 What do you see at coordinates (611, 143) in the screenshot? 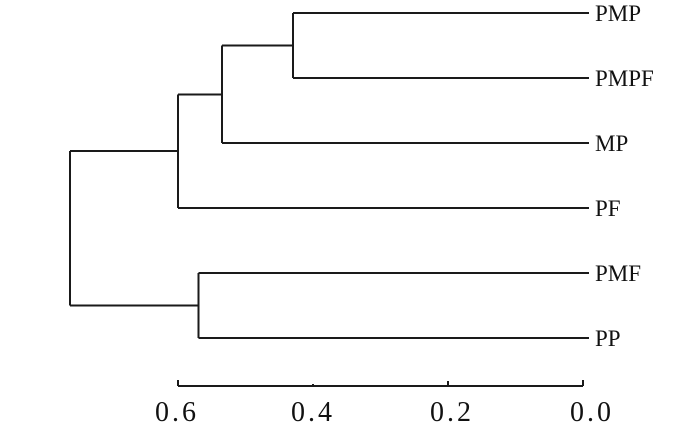
I see `leaf-label-mp: MP` at bounding box center [611, 143].